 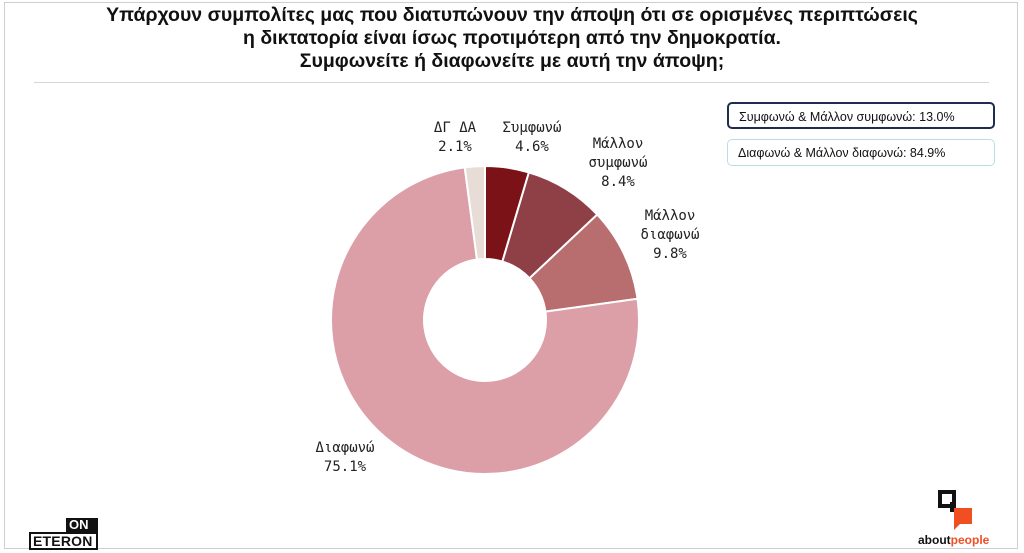 I want to click on on-eteron-logo: ON ETERON, so click(x=63, y=534).